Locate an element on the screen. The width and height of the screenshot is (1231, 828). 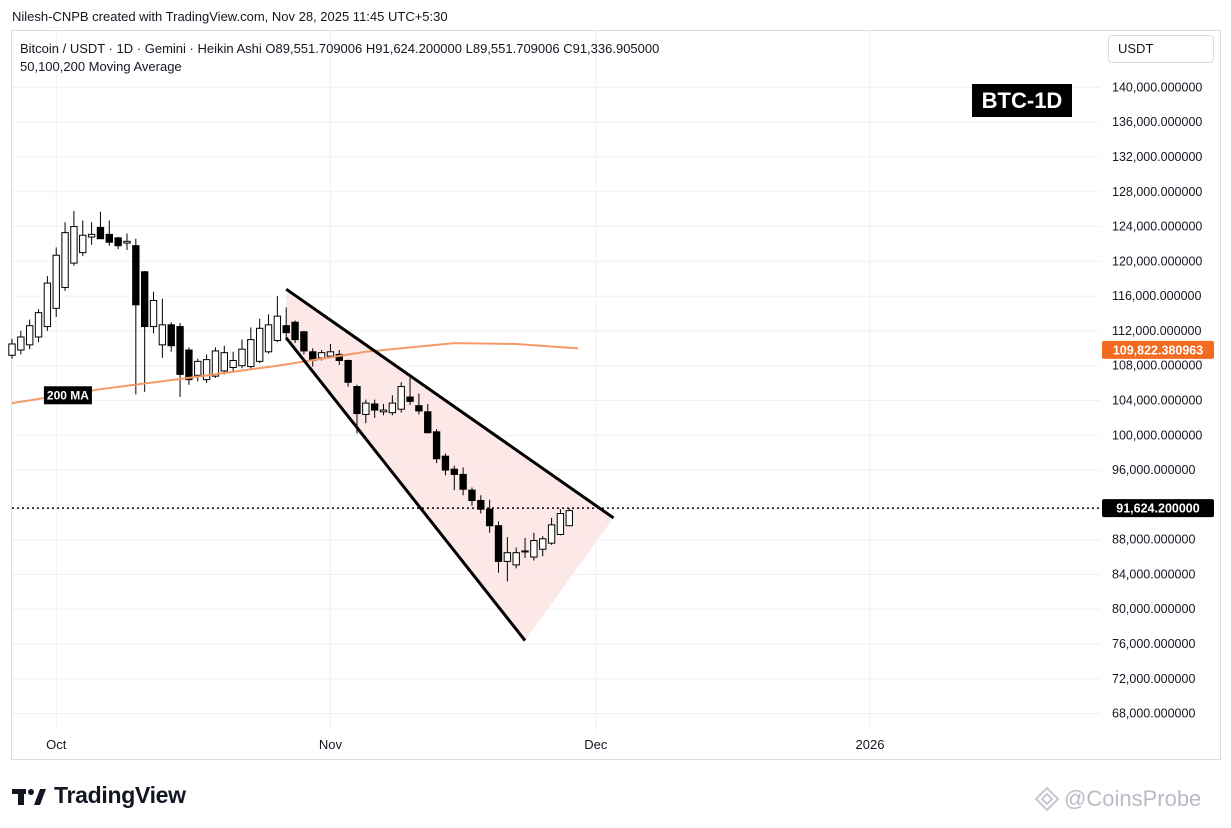
x-axis-tick-label: Oct is located at coordinates (56, 744).